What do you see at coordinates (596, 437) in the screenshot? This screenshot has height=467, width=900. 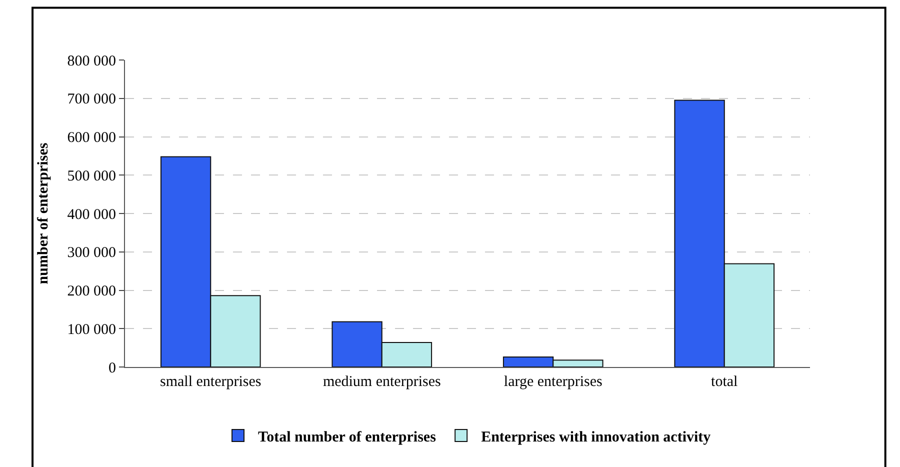 I see `legend-label: Enterprises with innovation activity` at bounding box center [596, 437].